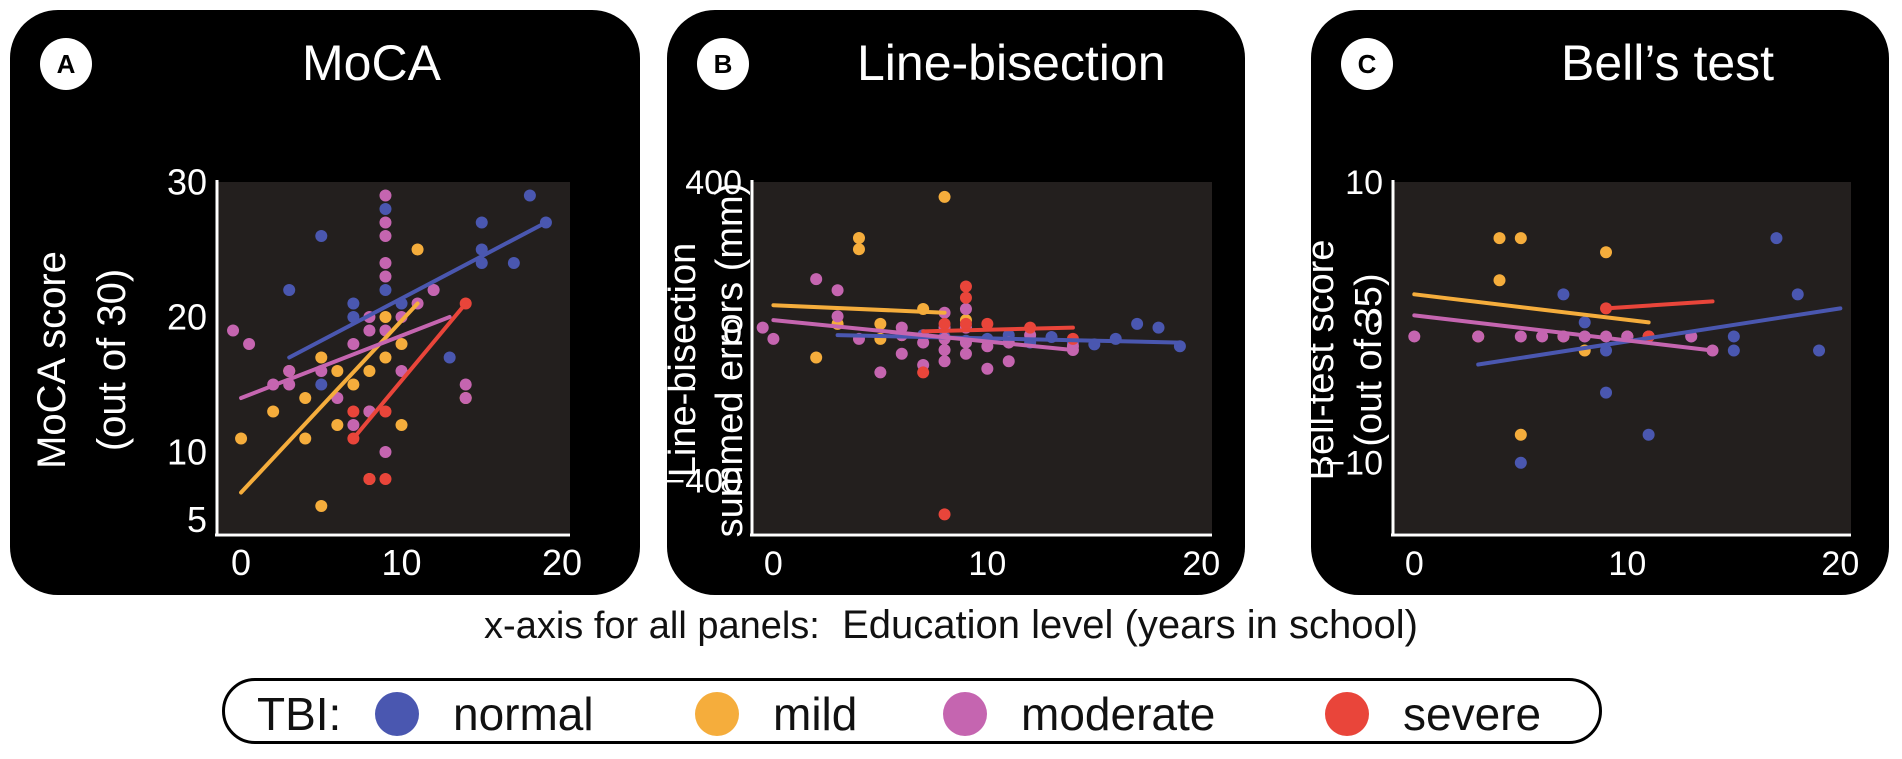 The image size is (1902, 759). Describe the element at coordinates (371, 63) in the screenshot. I see `panel-title: MoCA` at that location.